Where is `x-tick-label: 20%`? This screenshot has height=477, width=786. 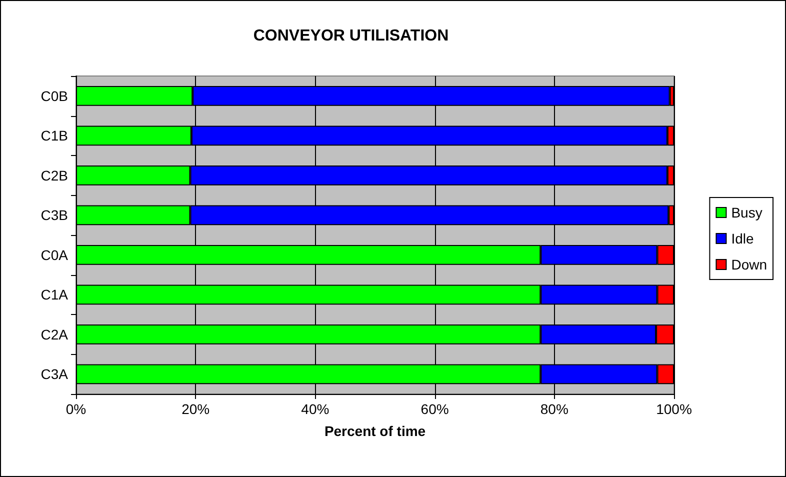 x-tick-label: 20% is located at coordinates (196, 409).